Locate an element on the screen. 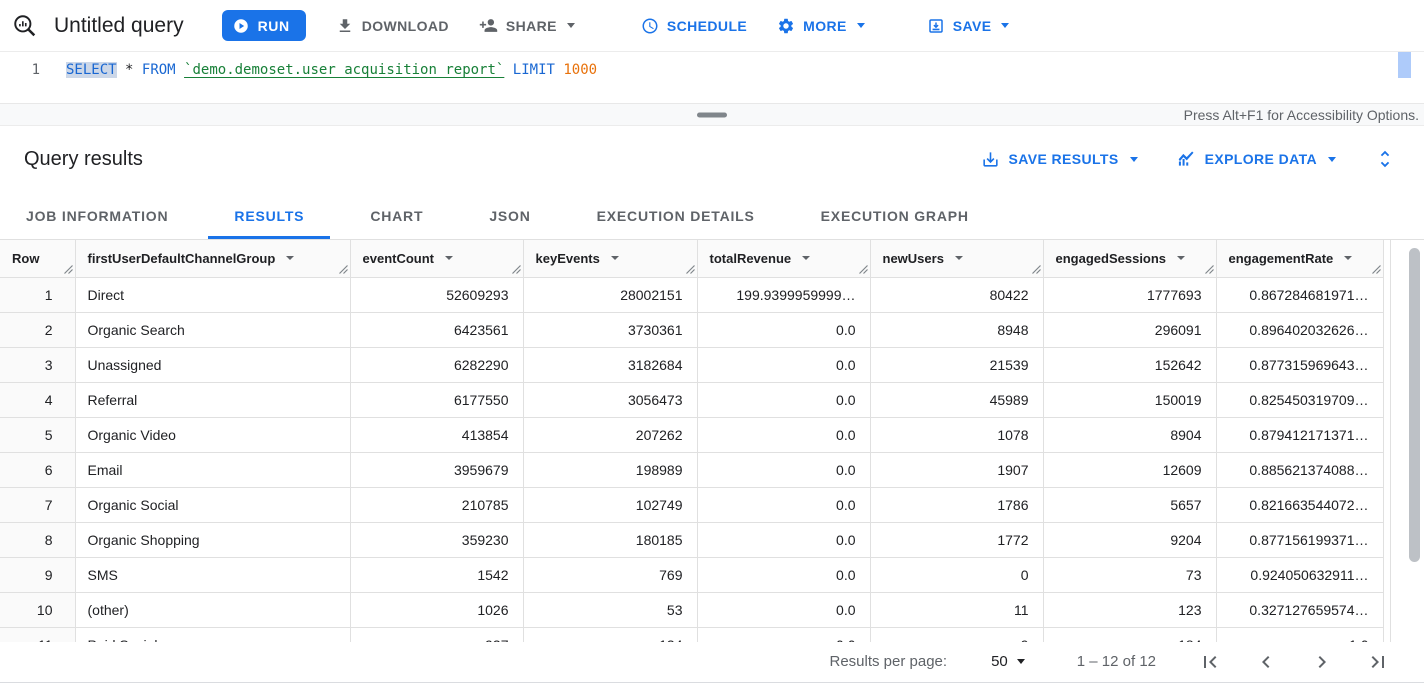  first-page-icon is located at coordinates (1210, 661).